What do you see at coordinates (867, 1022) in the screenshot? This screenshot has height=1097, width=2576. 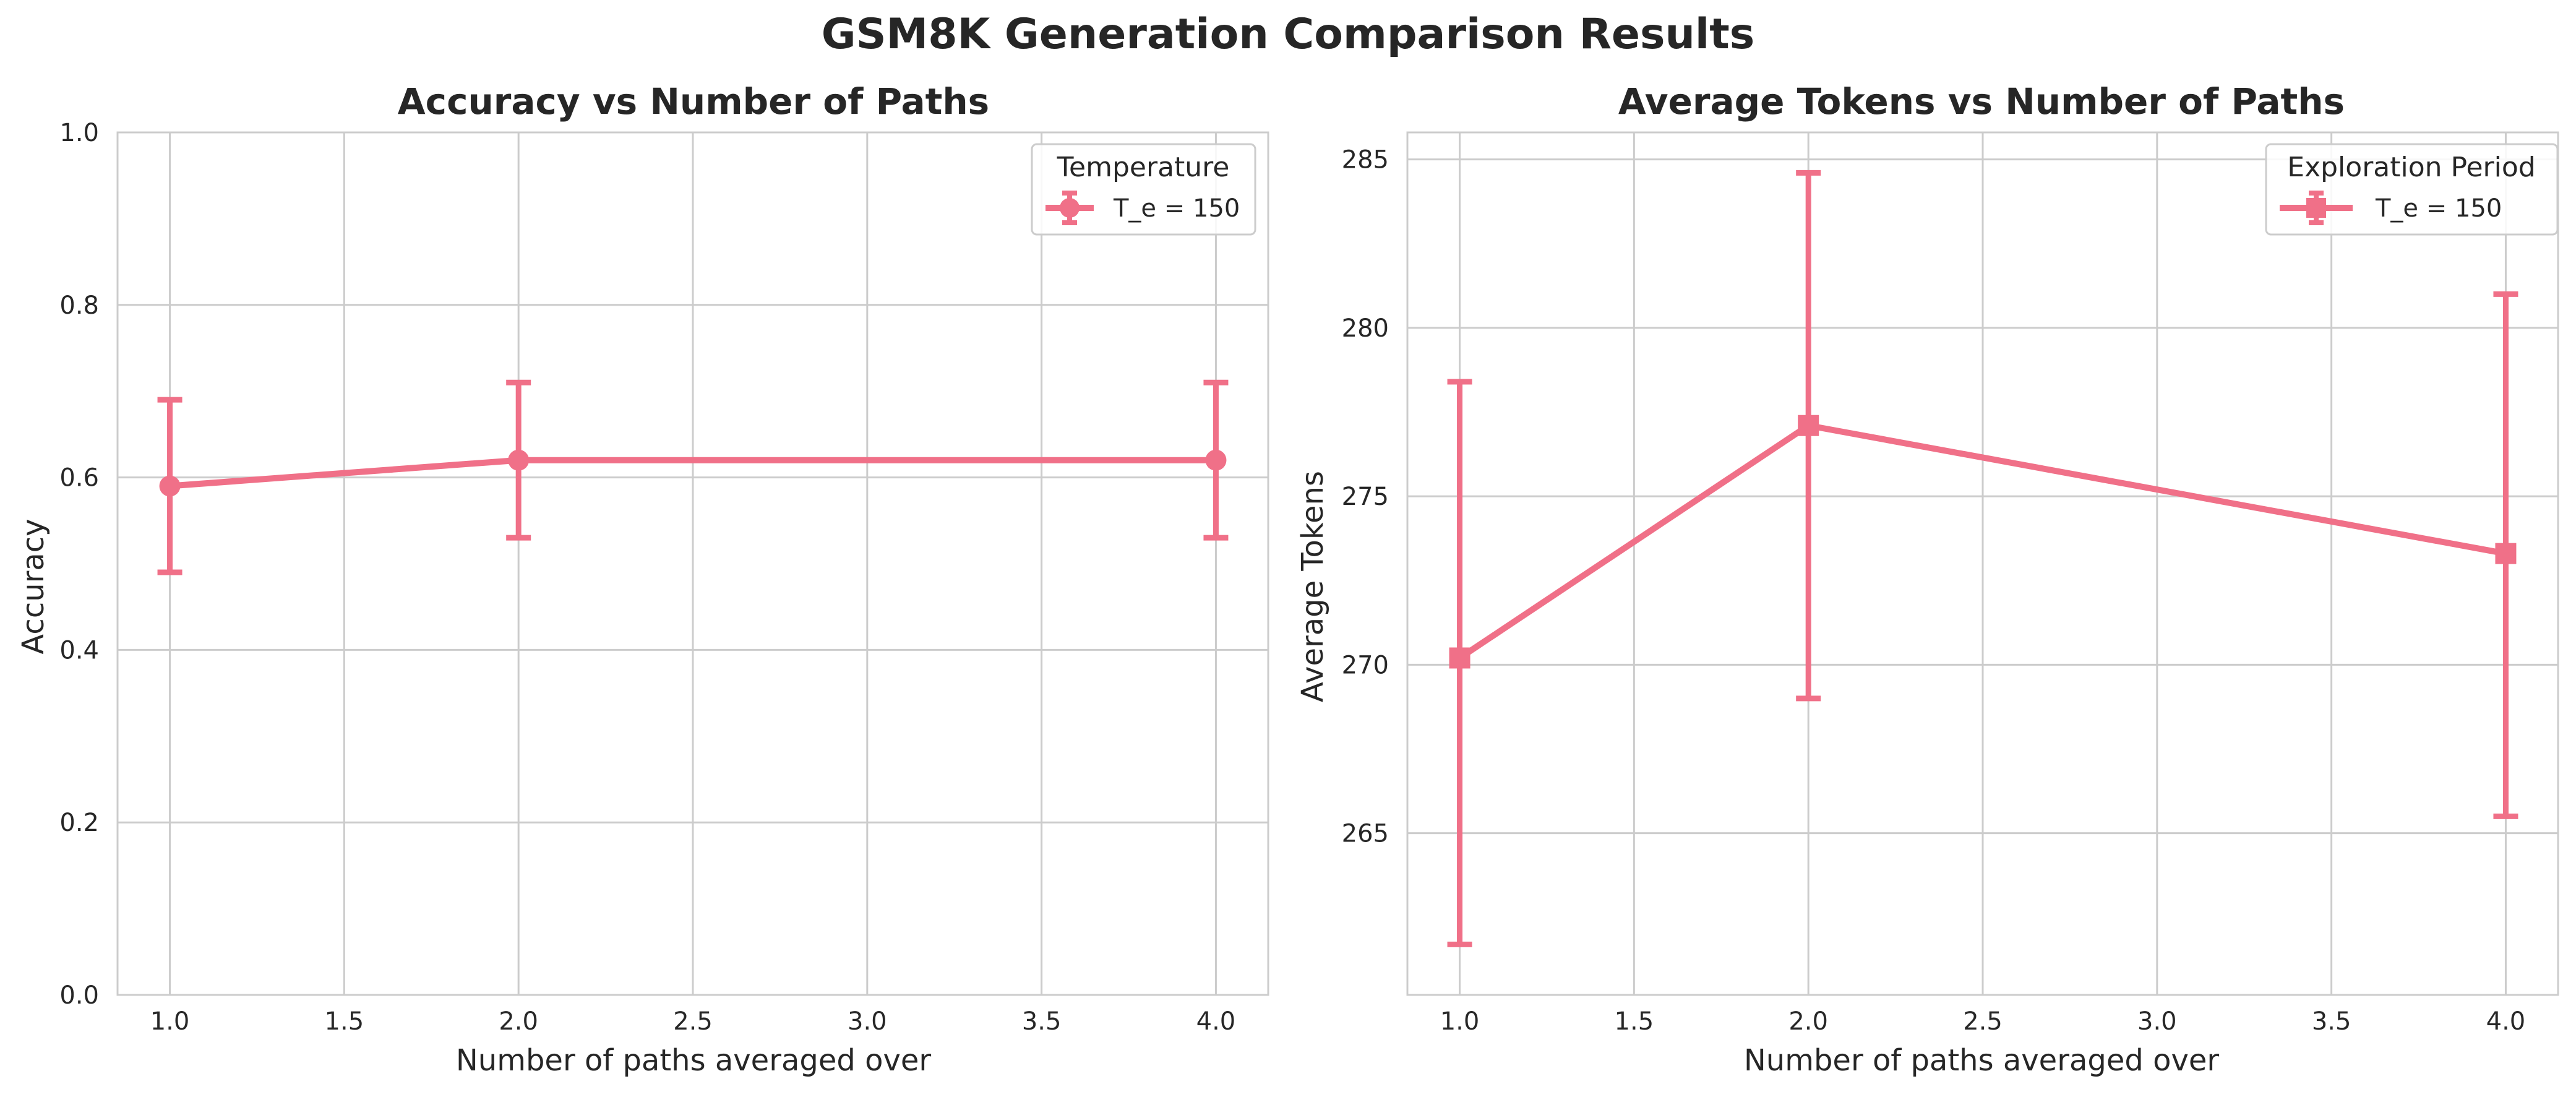 I see `accuracy-x-tick-label: 3.0` at bounding box center [867, 1022].